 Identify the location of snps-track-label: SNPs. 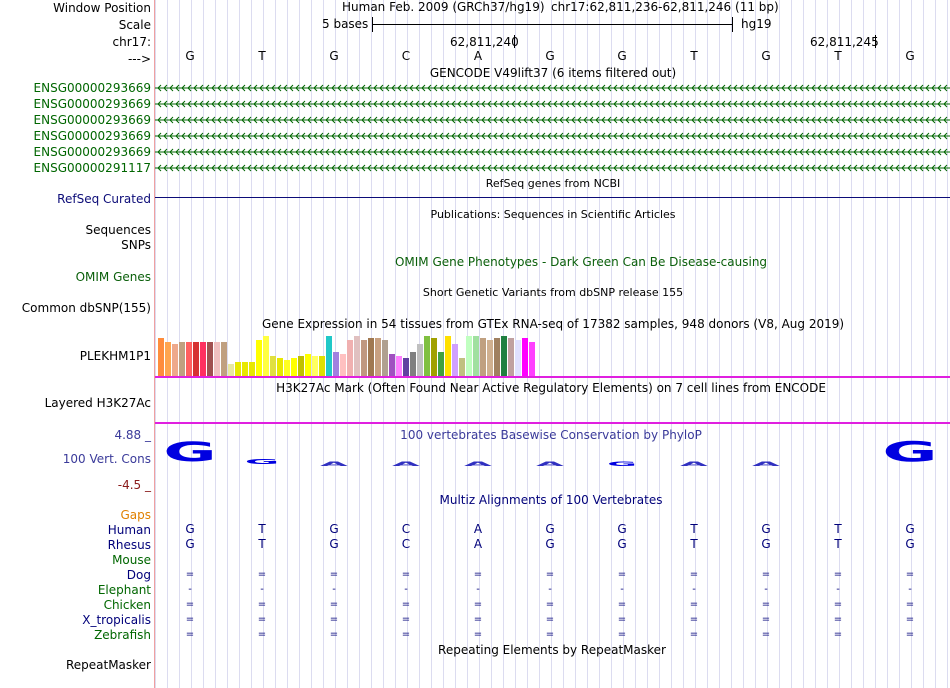
(136, 245).